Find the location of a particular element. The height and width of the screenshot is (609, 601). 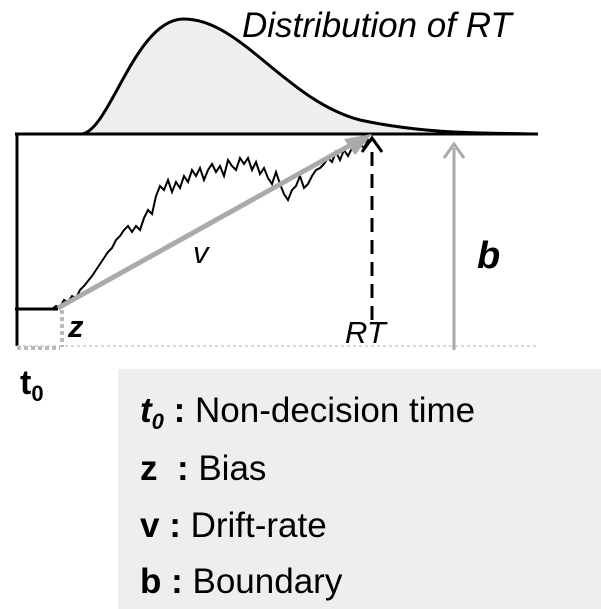

legend-item-v: v : Drift-rate is located at coordinates (233, 526).